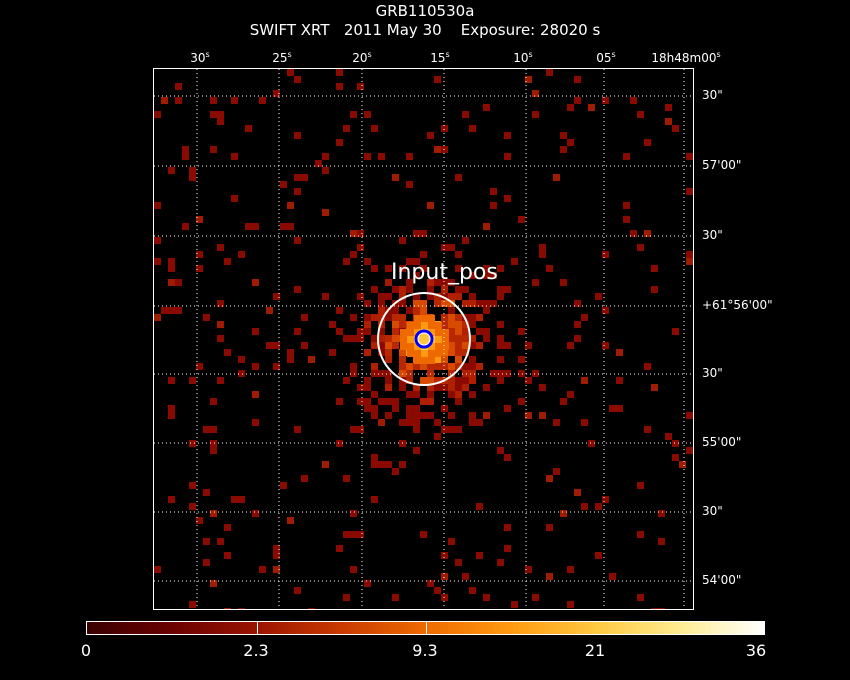 The height and width of the screenshot is (680, 850). What do you see at coordinates (425, 628) in the screenshot?
I see `colorbar` at bounding box center [425, 628].